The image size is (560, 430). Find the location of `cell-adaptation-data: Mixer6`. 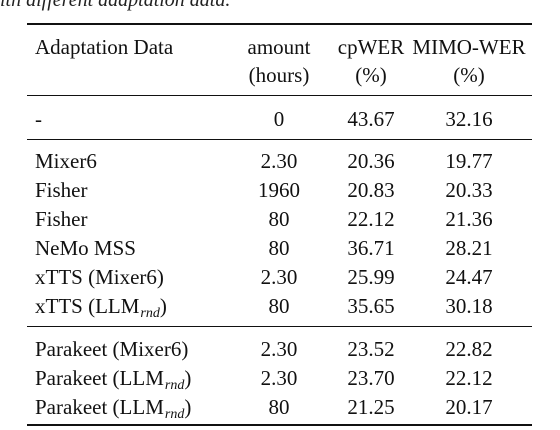

cell-adaptation-data: Mixer6 is located at coordinates (66, 161).